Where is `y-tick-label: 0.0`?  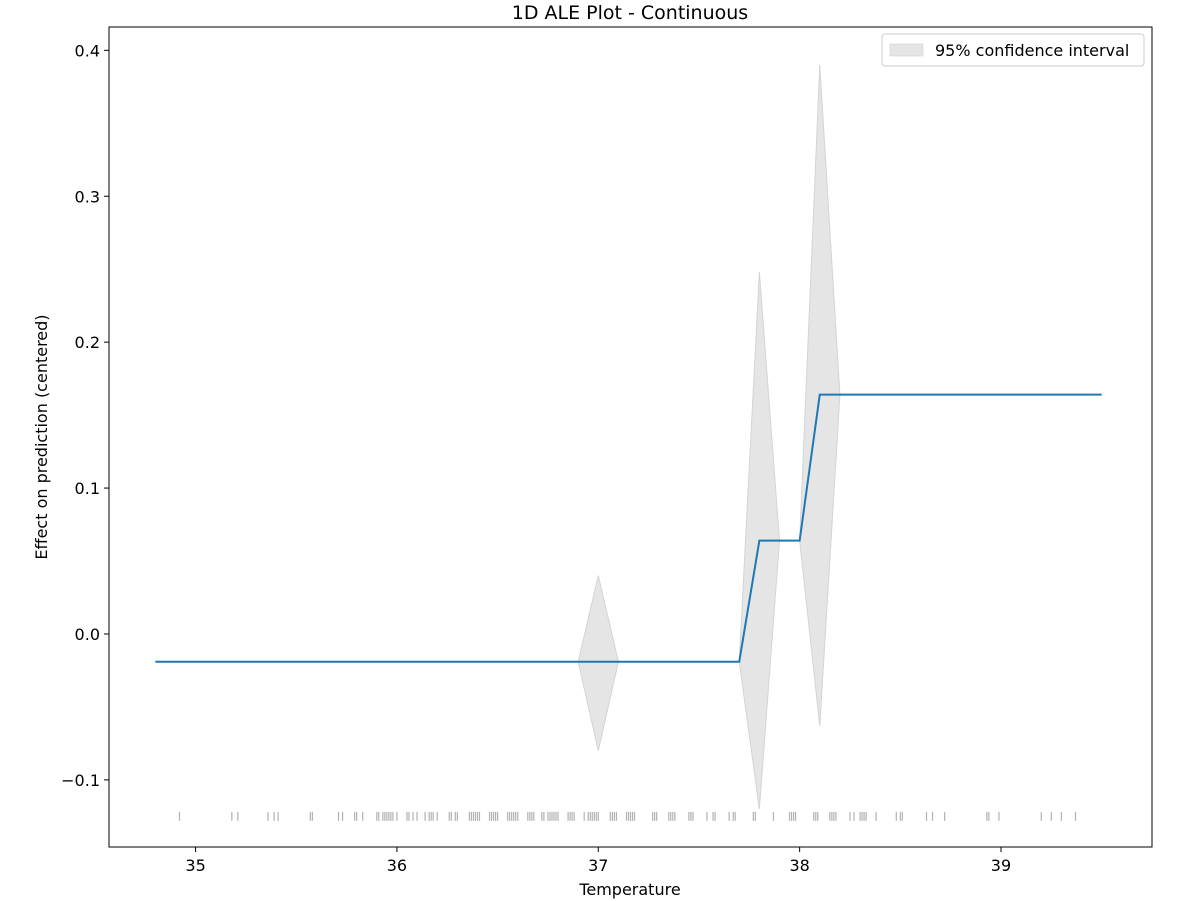 y-tick-label: 0.0 is located at coordinates (87, 634).